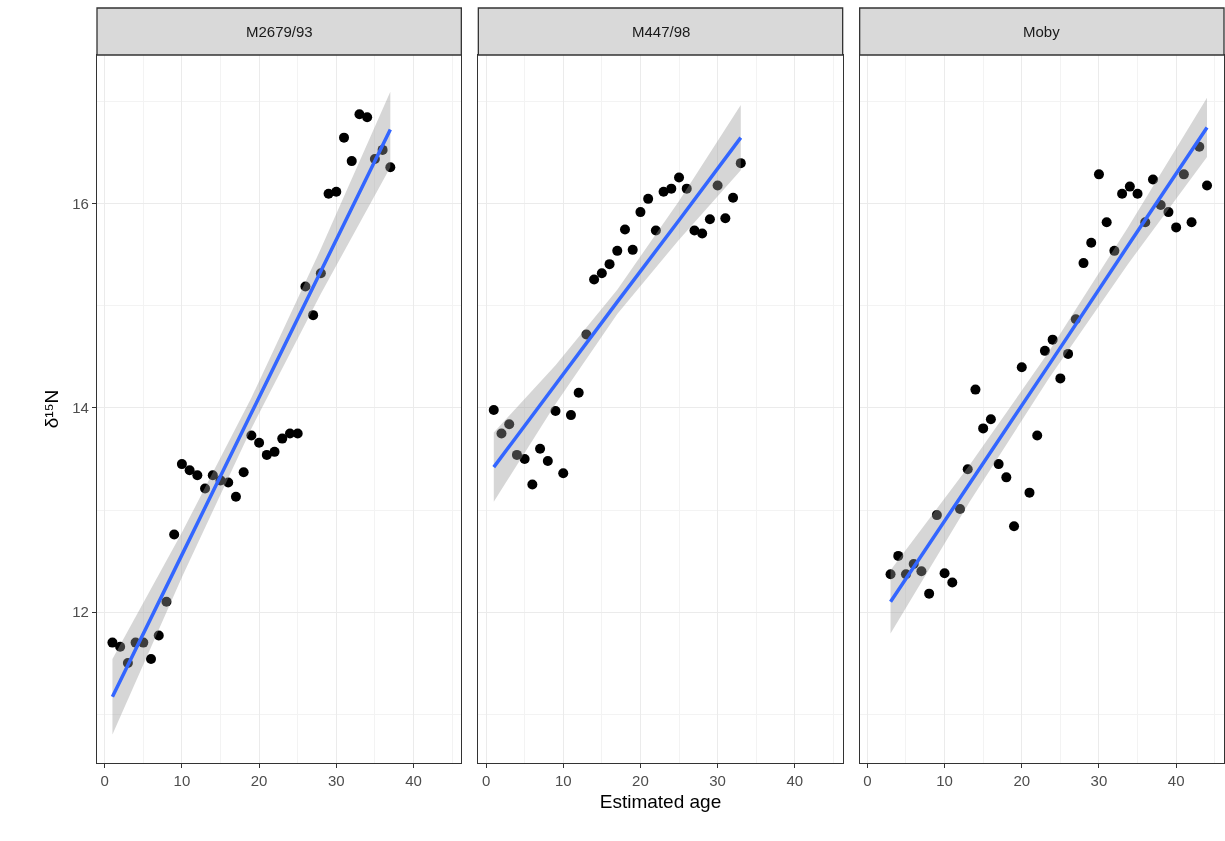 This screenshot has width=1225, height=841. Describe the element at coordinates (1042, 31) in the screenshot. I see `chart-title: Moby` at that location.